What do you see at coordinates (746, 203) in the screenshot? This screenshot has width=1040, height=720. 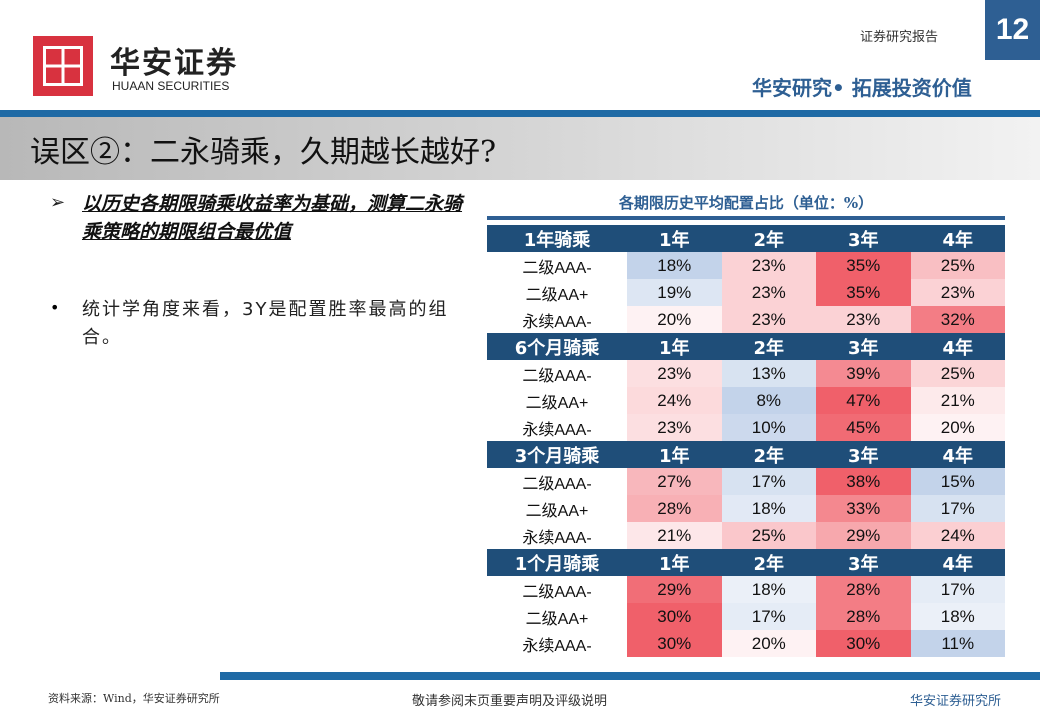 I see `table-title: 各期限历史平均配置占比（单位：%）` at bounding box center [746, 203].